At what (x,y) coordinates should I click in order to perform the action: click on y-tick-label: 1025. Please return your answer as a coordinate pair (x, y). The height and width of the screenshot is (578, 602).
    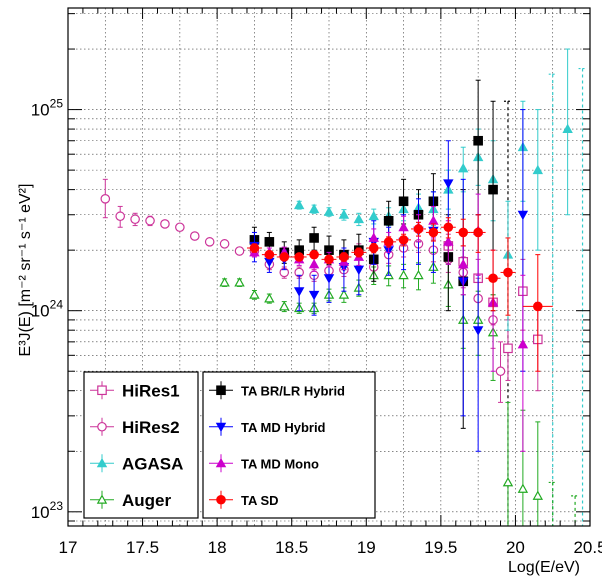
    Looking at the image, I should click on (47, 108).